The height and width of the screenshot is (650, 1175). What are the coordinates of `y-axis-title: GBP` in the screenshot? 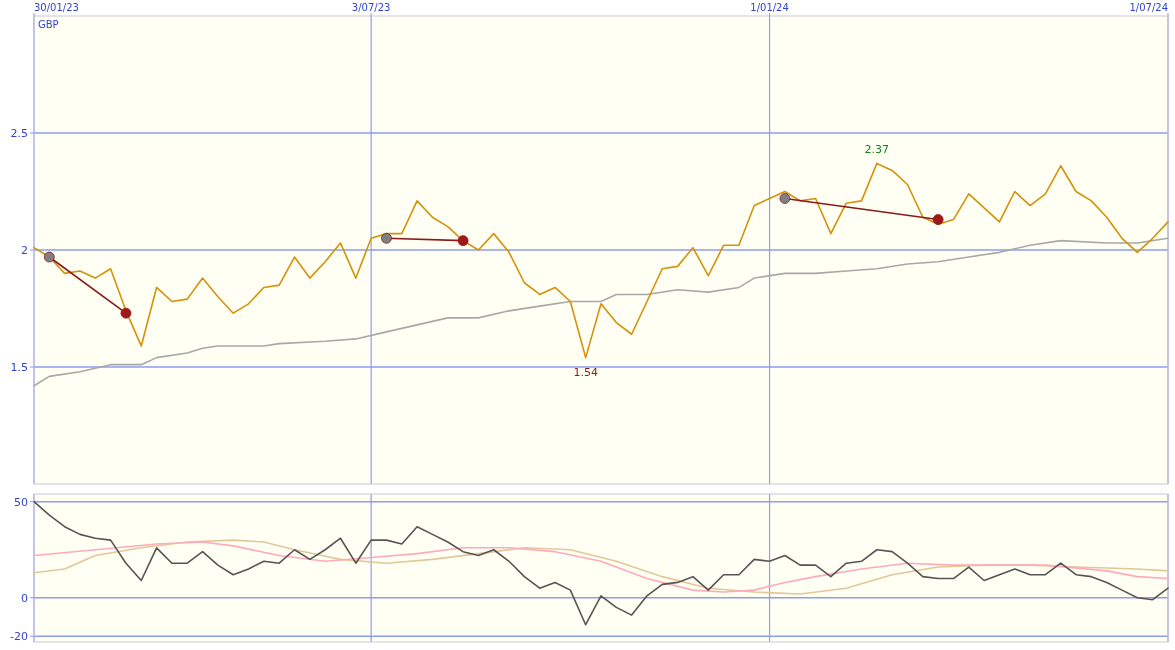 It's located at (48, 24).